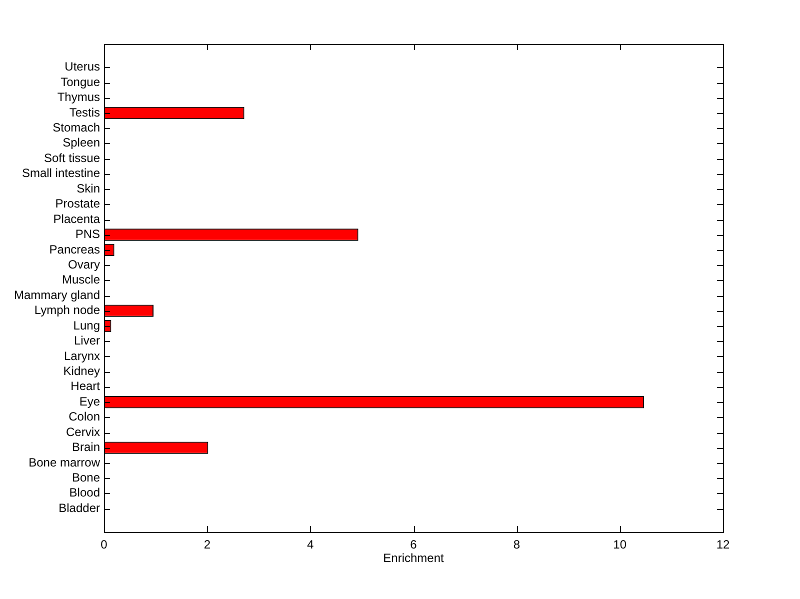  What do you see at coordinates (79, 507) in the screenshot?
I see `y-tick-label: Bladder` at bounding box center [79, 507].